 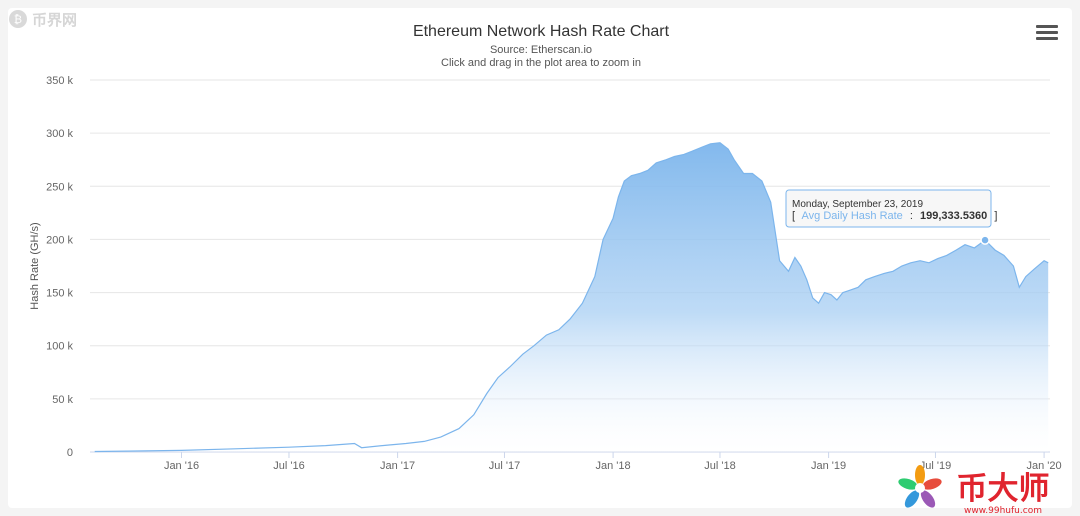 I want to click on flower-logo-icon, so click(x=920, y=486).